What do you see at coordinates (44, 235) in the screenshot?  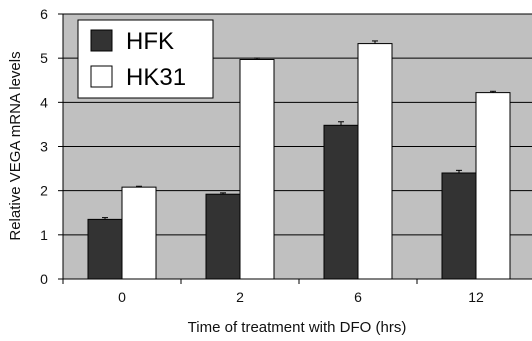 I see `y-tick-label: 1` at bounding box center [44, 235].